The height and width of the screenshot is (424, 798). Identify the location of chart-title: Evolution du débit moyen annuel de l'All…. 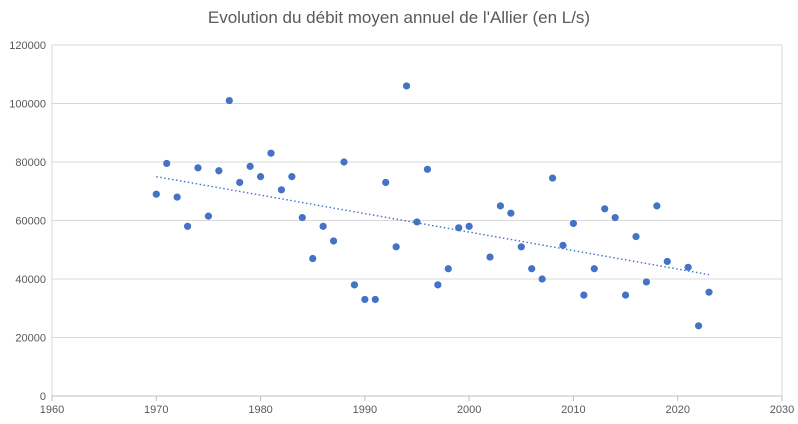
(399, 17).